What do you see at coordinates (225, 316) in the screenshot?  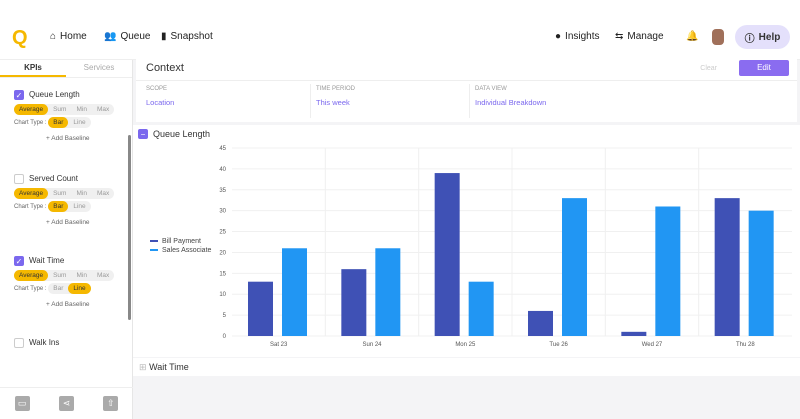 I see `y-tick-label: 5` at bounding box center [225, 316].